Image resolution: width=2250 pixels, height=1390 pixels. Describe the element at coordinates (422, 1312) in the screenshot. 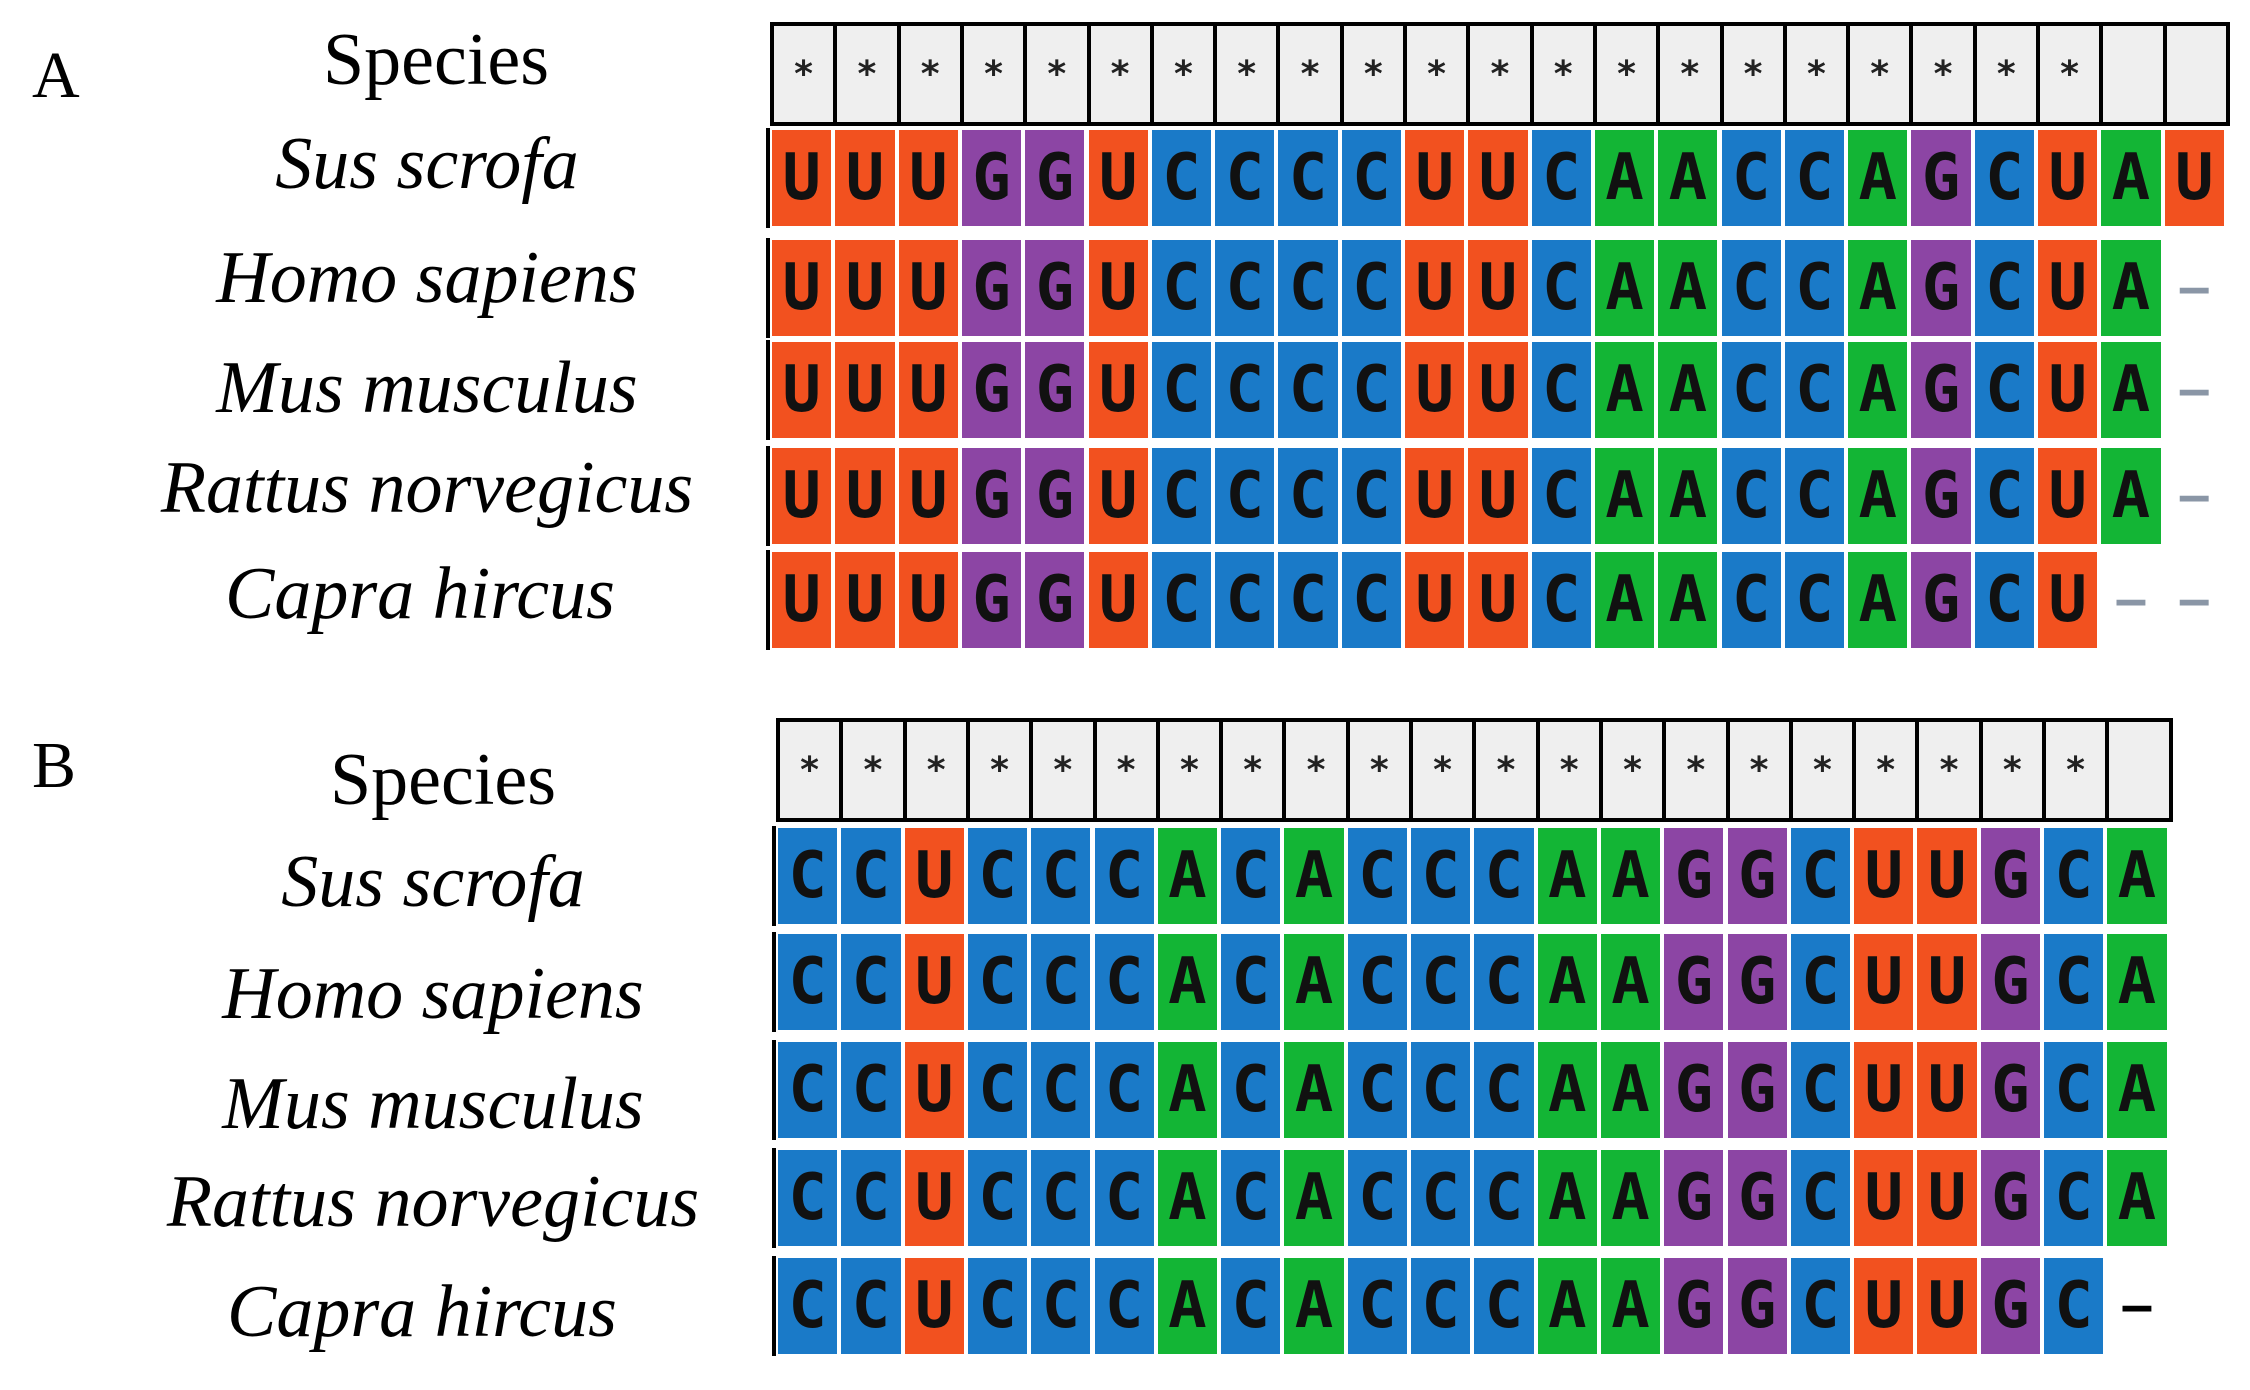

I see `species-name-4: Capra hircus` at that location.